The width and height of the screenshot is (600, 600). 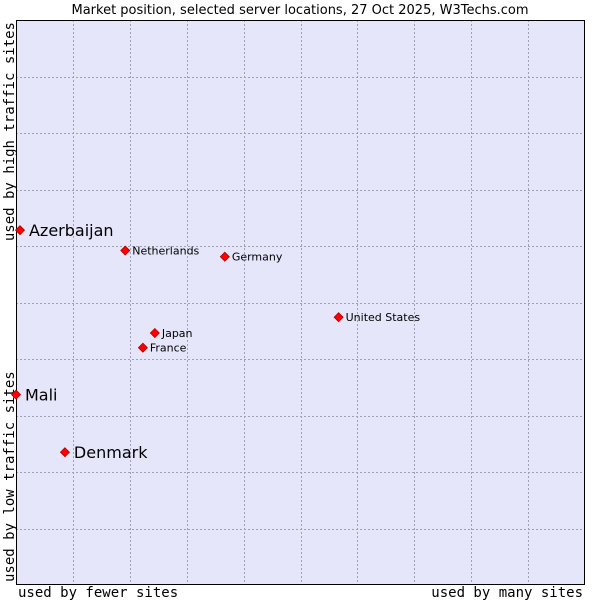 What do you see at coordinates (154, 333) in the screenshot?
I see `point-marker-japan` at bounding box center [154, 333].